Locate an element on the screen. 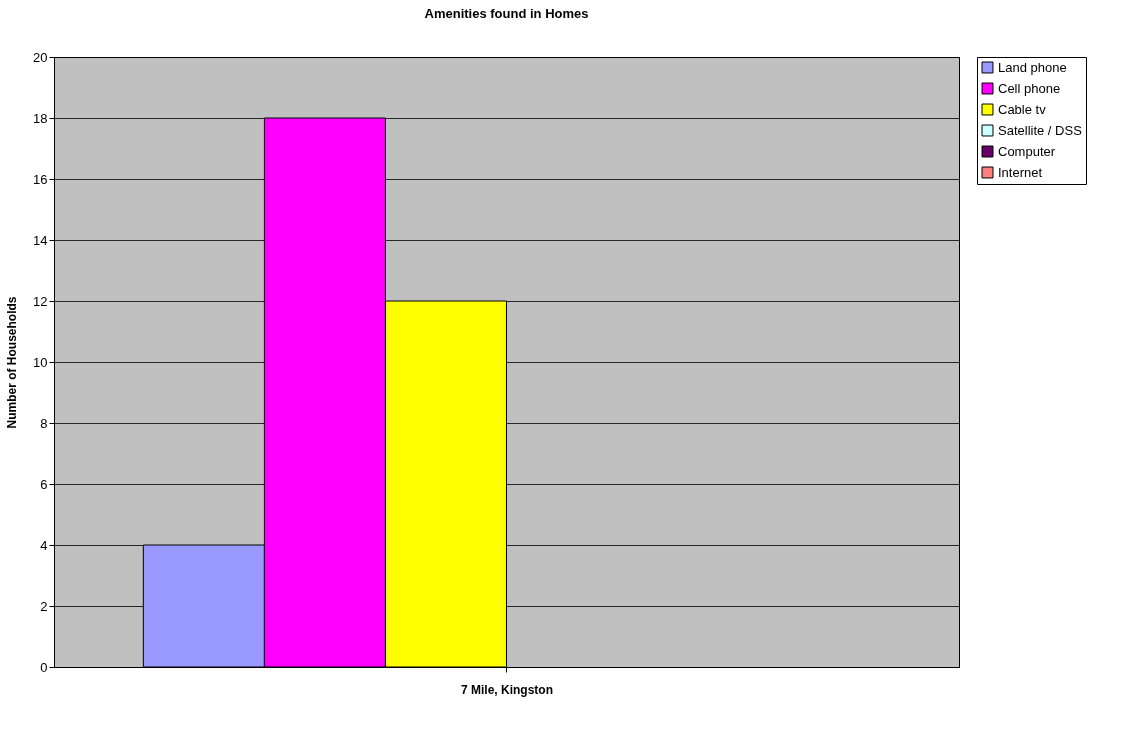 Image resolution: width=1122 pixels, height=742 pixels. chart-title: Amenities found in Homes is located at coordinates (506, 13).